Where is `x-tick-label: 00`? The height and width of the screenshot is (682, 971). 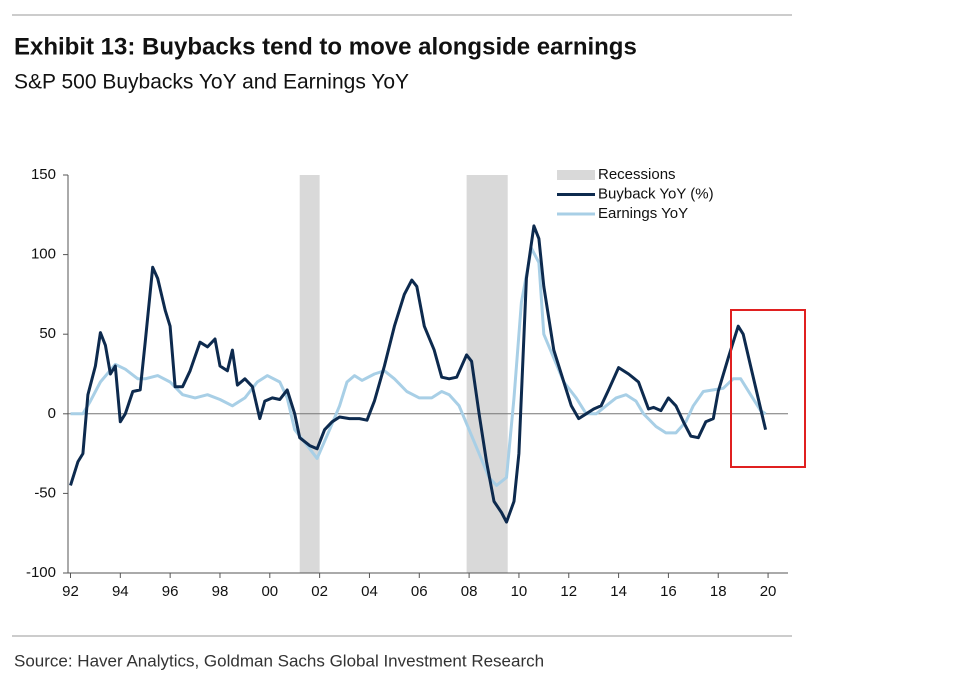 x-tick-label: 00 is located at coordinates (269, 591).